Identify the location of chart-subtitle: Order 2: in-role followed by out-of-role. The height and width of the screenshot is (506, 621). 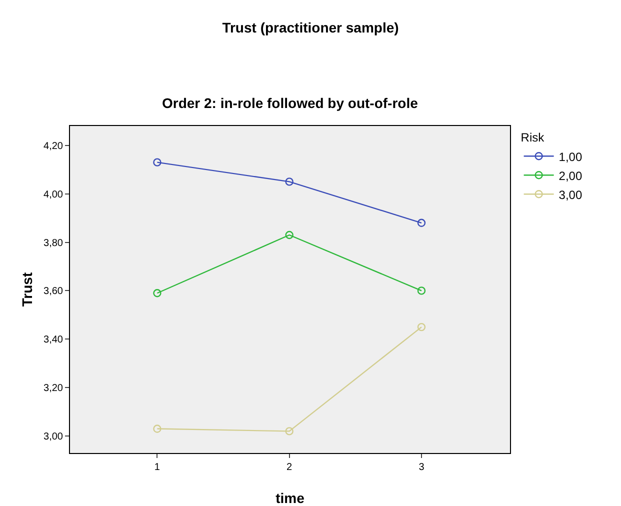
(290, 103).